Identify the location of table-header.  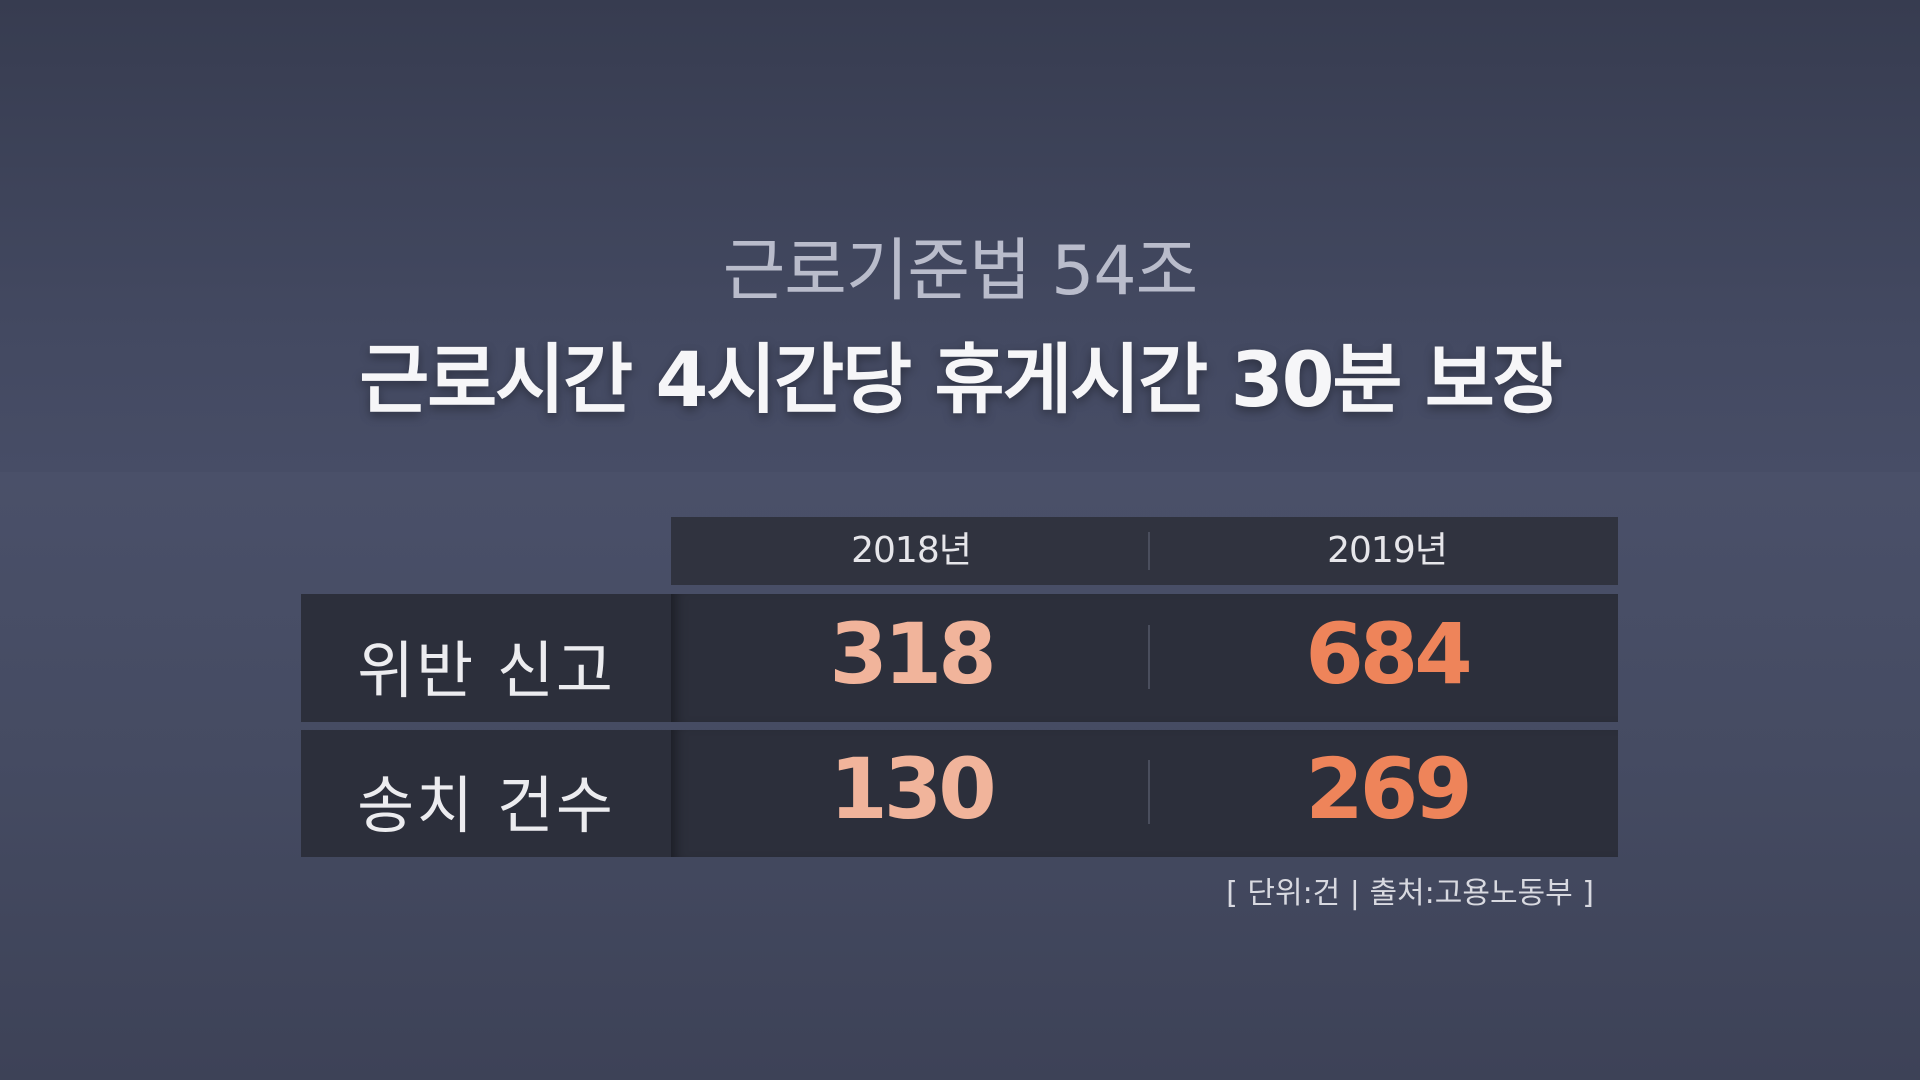
(1144, 551).